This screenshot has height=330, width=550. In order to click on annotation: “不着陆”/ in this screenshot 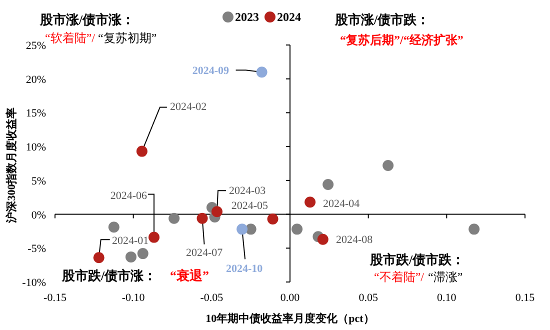, I will do `click(399, 277)`.